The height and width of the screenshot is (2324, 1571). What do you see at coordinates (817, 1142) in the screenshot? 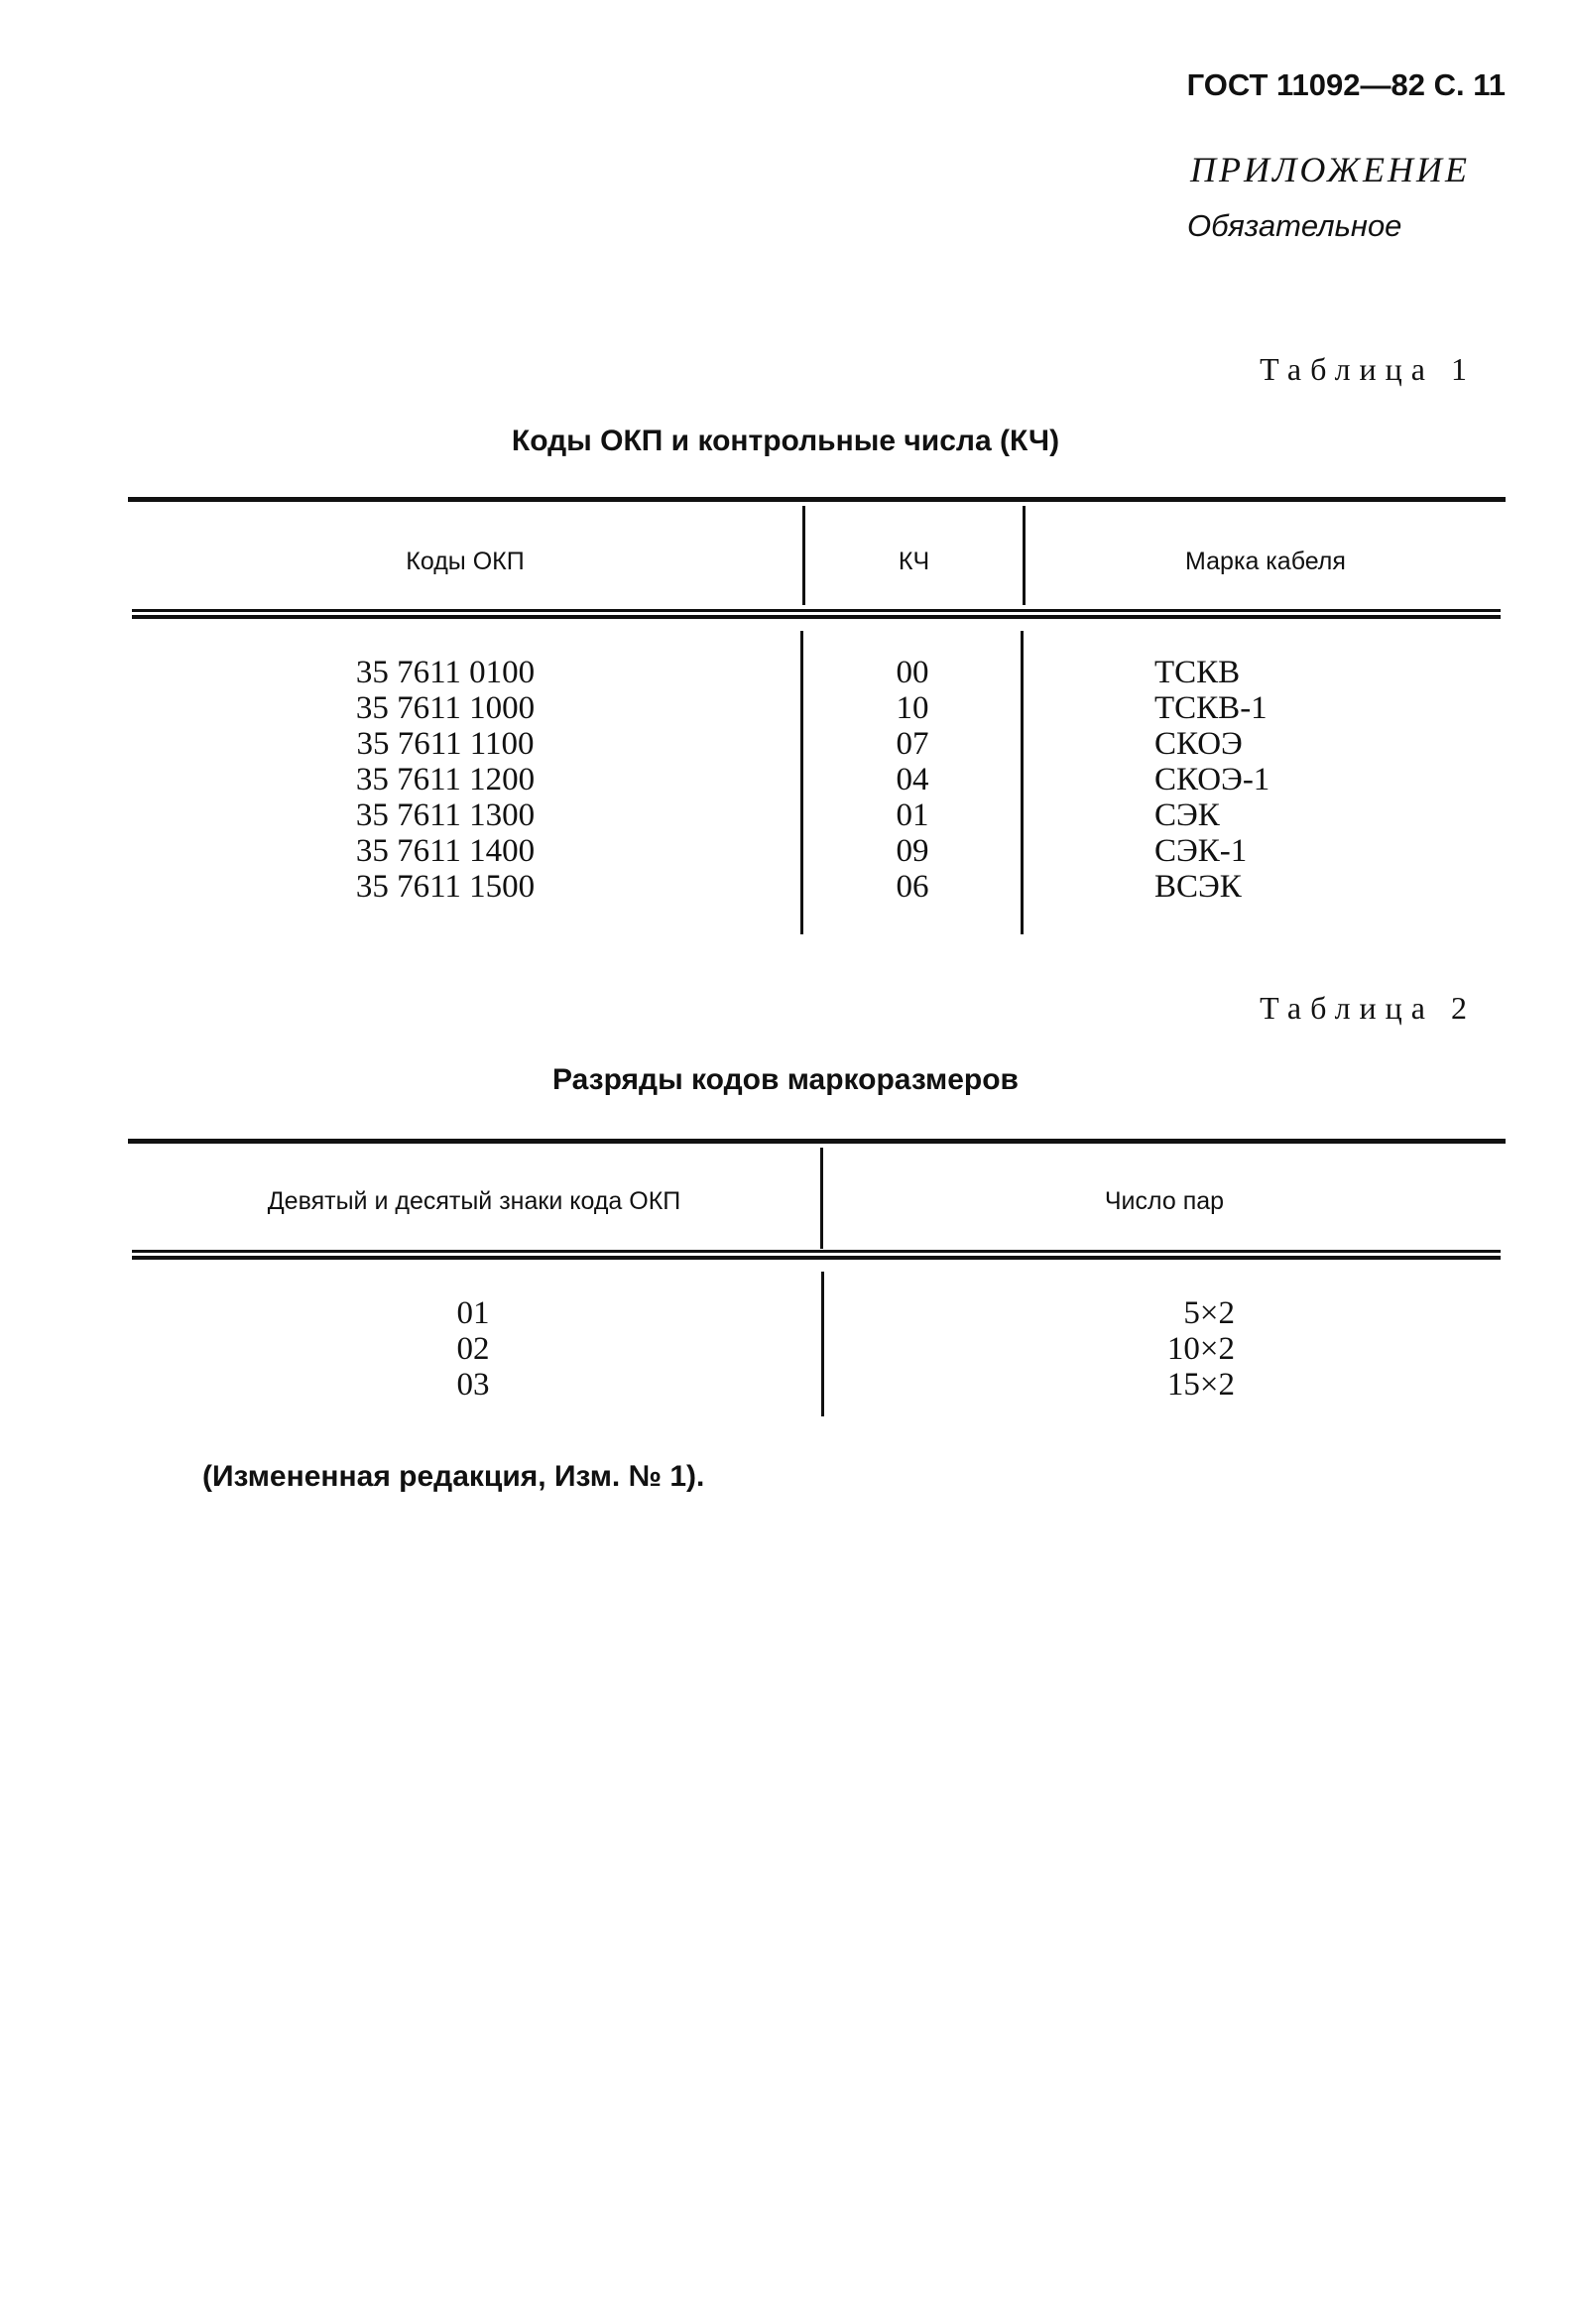
I see `table2-top-rule` at bounding box center [817, 1142].